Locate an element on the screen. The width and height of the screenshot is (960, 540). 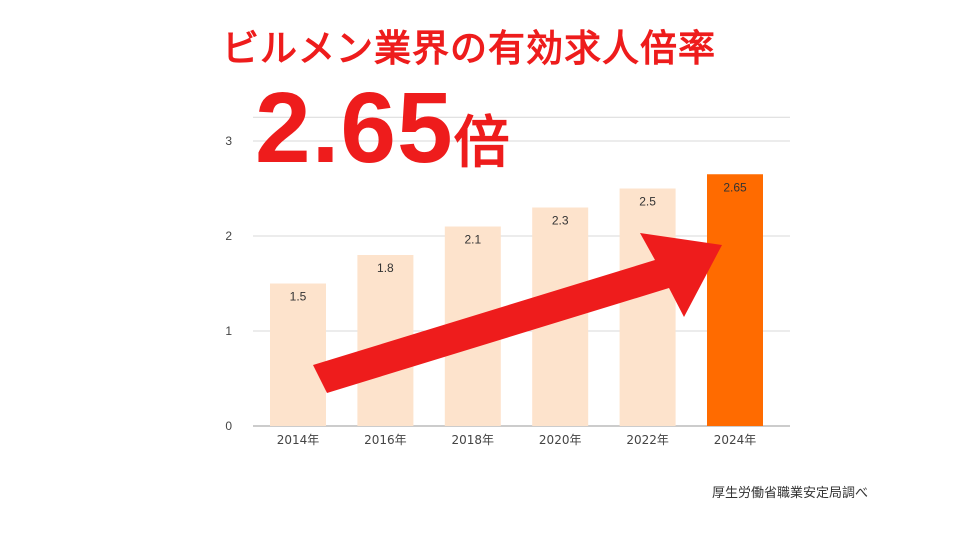
highlight-value: 2.65倍 is located at coordinates (382, 128).